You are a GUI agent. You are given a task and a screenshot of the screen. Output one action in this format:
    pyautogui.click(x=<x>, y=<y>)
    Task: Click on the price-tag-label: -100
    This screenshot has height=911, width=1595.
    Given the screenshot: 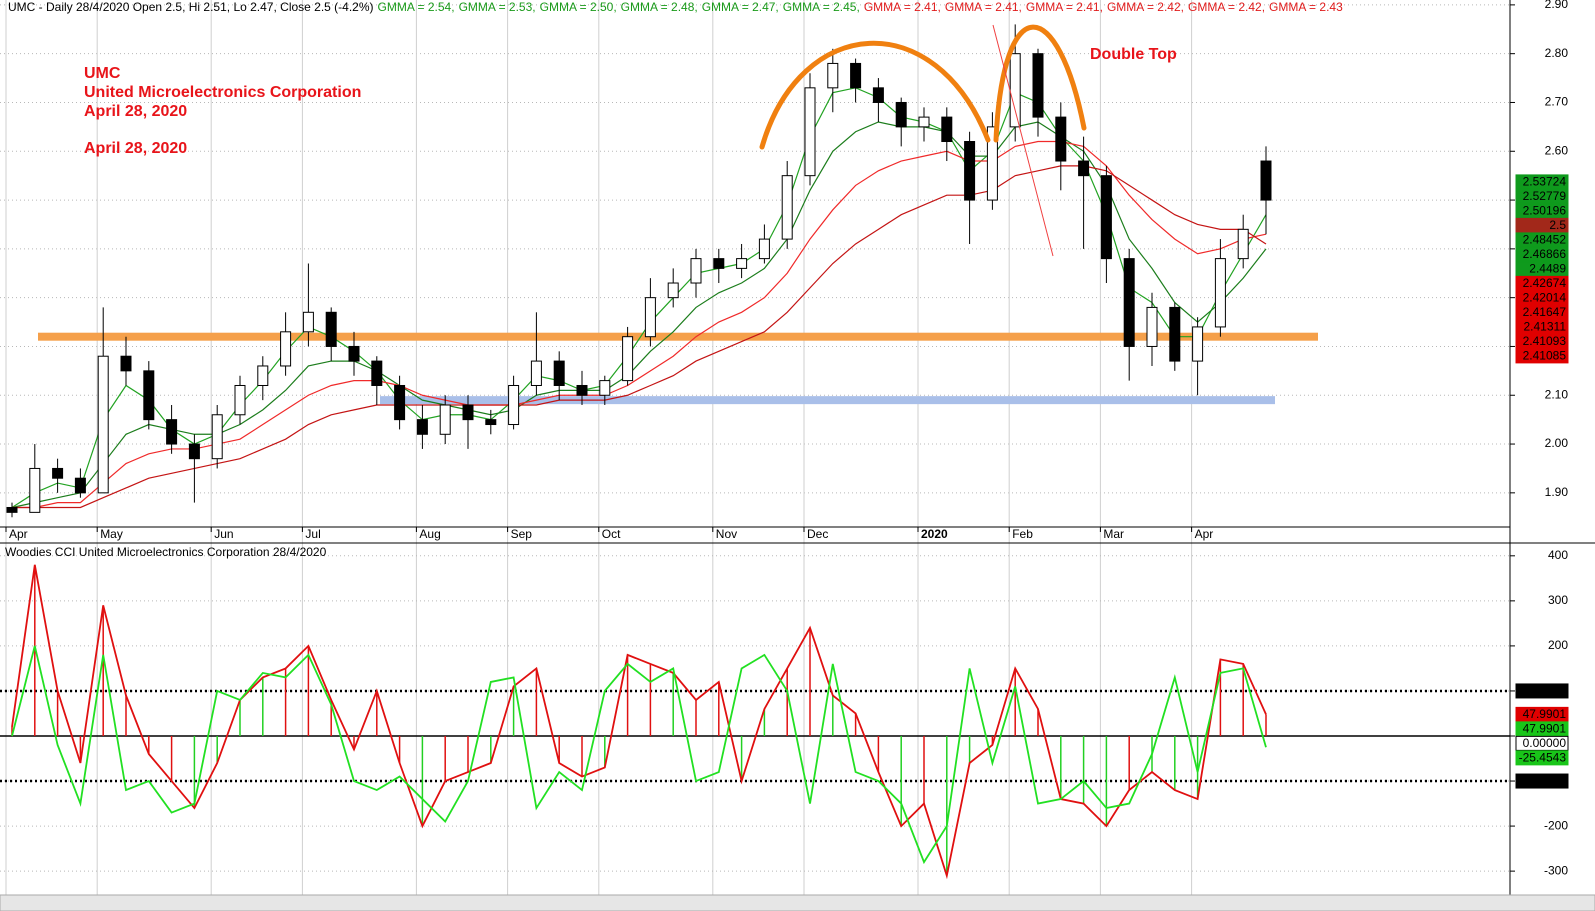 What is the action you would take?
    pyautogui.click(x=1554, y=781)
    